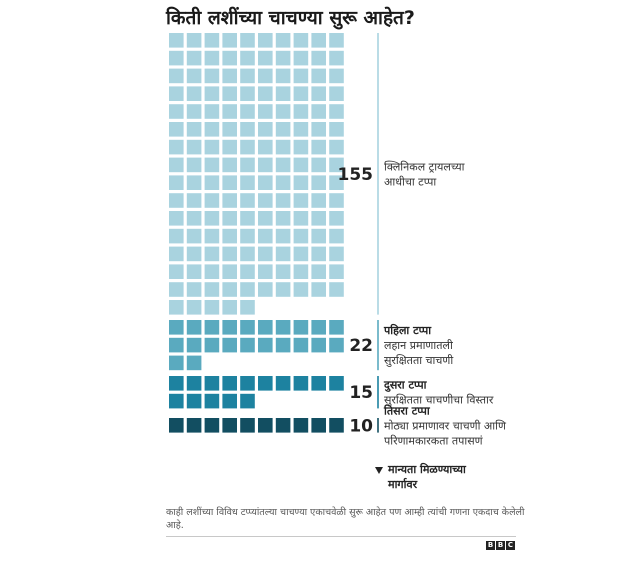  What do you see at coordinates (410, 181) in the screenshot?
I see `group-description-label: आधीचा टप्पा` at bounding box center [410, 181].